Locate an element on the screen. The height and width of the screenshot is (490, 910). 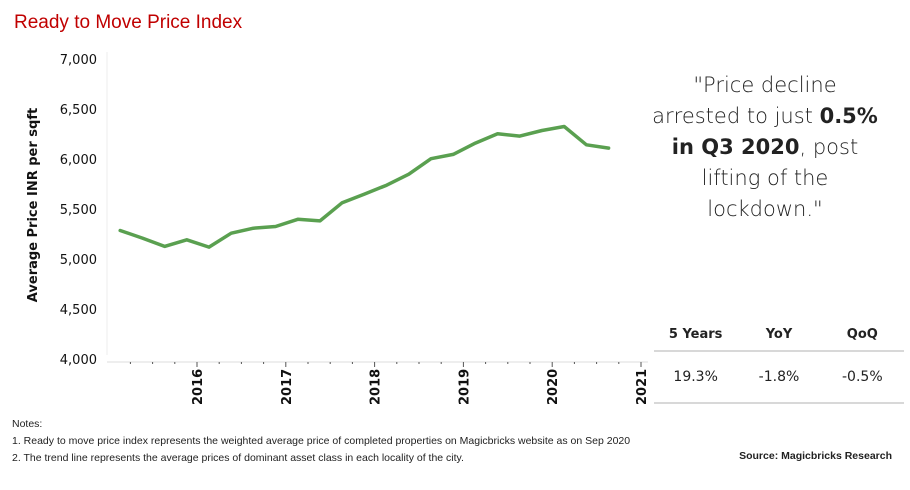
quote-line: arrested to just 0.5% is located at coordinates (765, 116).